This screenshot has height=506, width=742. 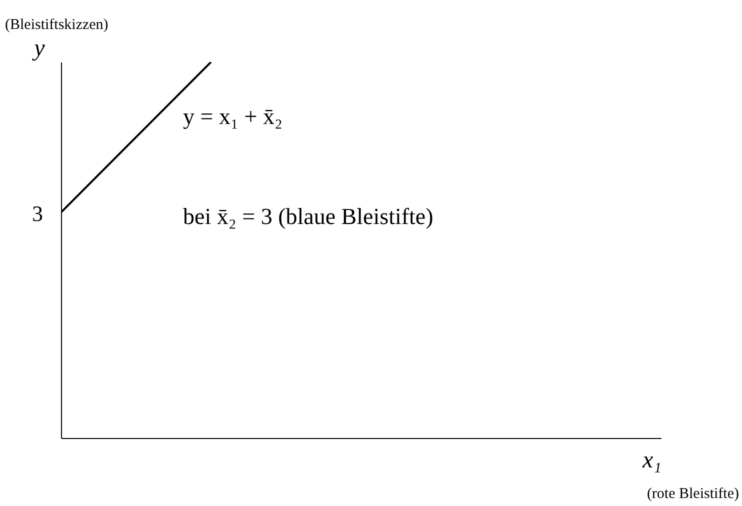 What do you see at coordinates (652, 461) in the screenshot?
I see `x-axis-title: x₁` at bounding box center [652, 461].